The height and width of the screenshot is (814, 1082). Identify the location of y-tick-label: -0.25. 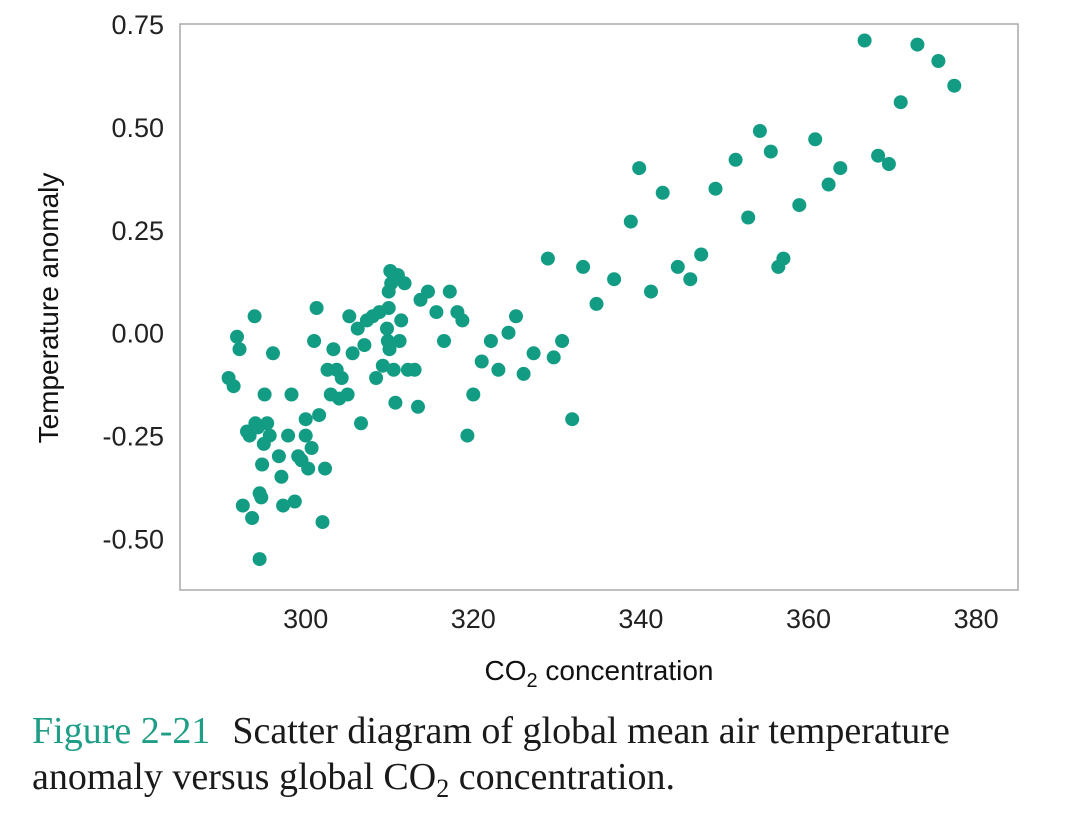
(133, 437).